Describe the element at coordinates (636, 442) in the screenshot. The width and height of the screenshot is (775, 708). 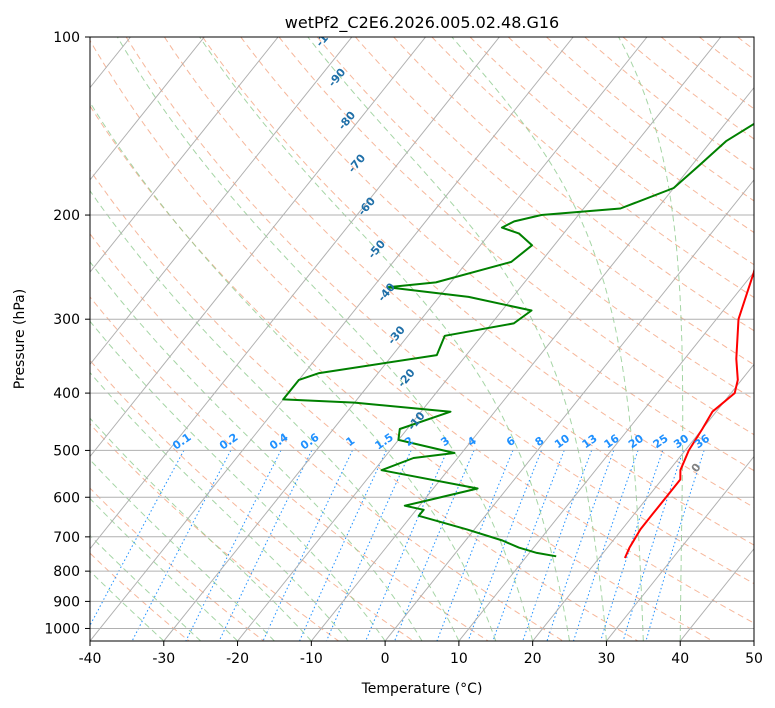
I see `mixing-ratio-label: 20` at that location.